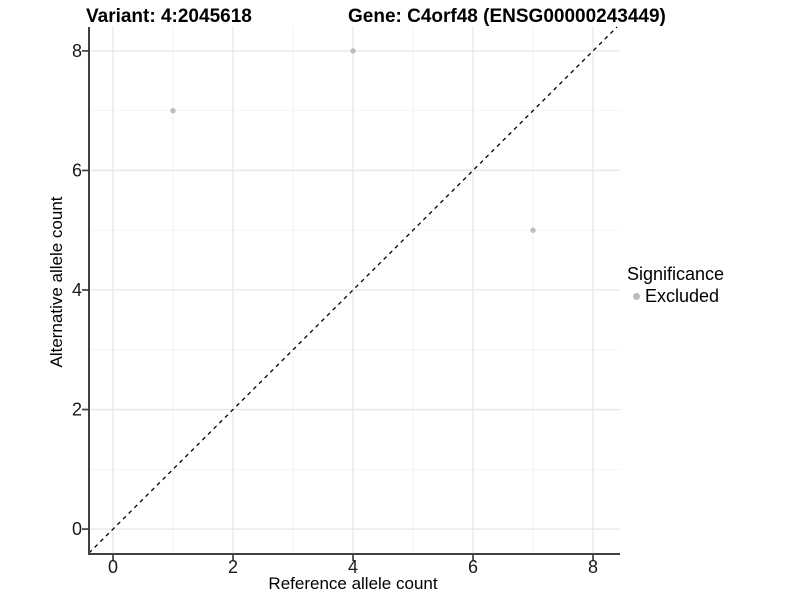 The image size is (800, 600). I want to click on y-tick-label: 0, so click(77, 529).